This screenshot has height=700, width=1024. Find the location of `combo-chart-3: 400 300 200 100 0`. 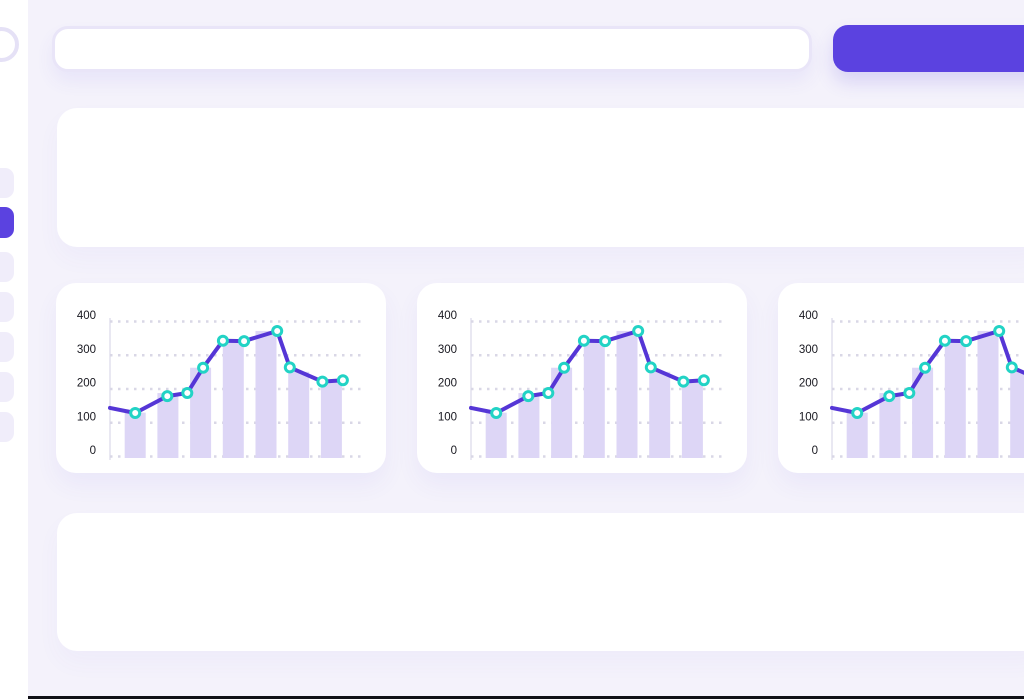

combo-chart-3: 400 300 200 100 0 is located at coordinates (911, 385).